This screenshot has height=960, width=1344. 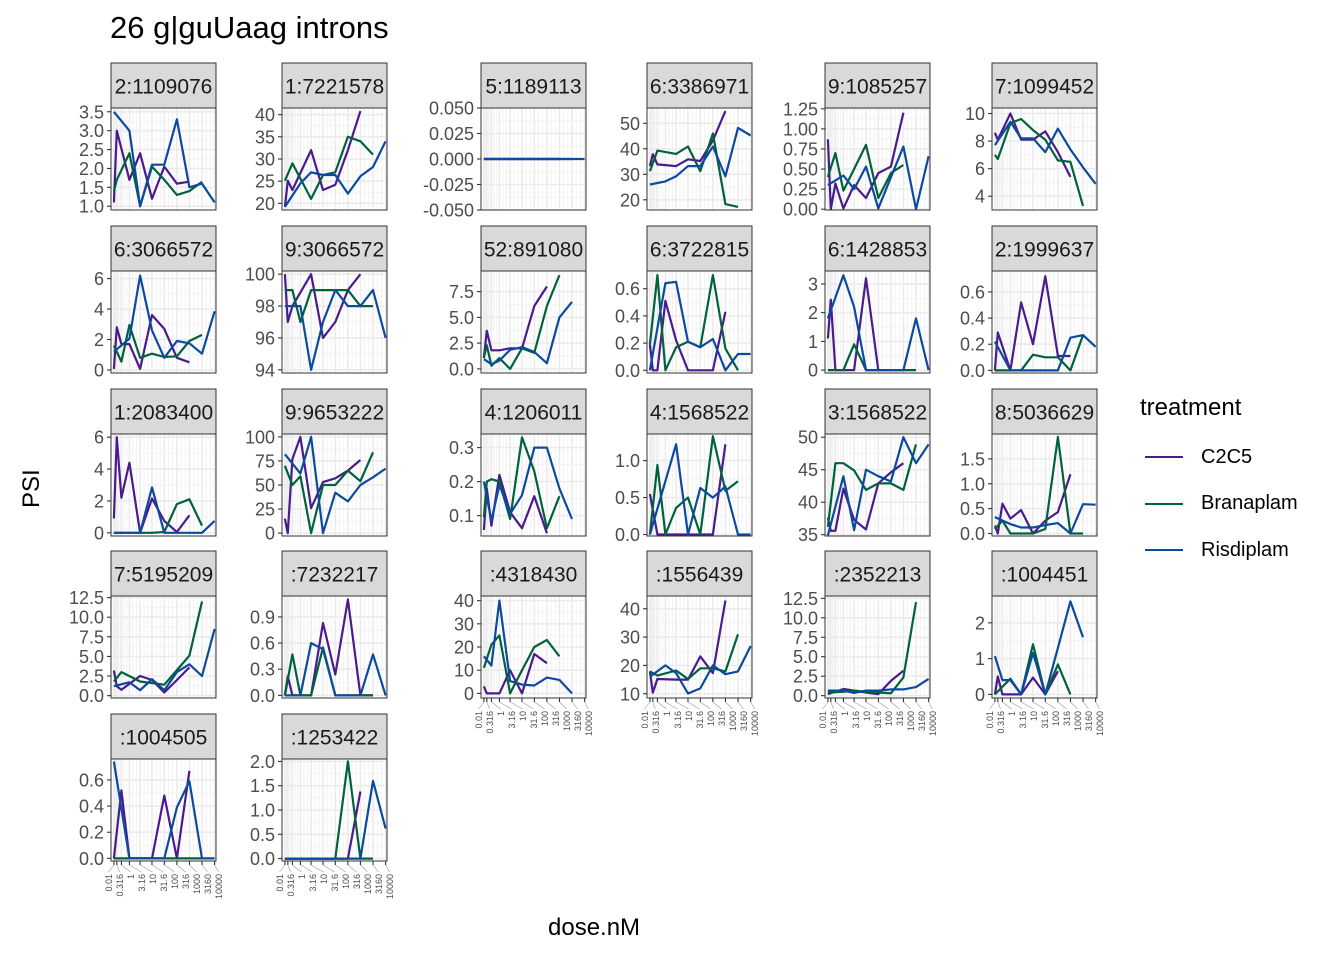 What do you see at coordinates (334, 250) in the screenshot?
I see `strip-label: 9:3066572` at bounding box center [334, 250].